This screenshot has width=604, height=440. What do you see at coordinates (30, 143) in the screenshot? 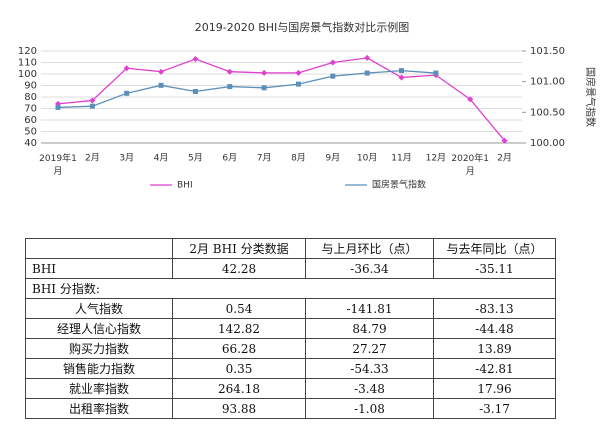
I see `y-tick-label: 40` at bounding box center [30, 143].